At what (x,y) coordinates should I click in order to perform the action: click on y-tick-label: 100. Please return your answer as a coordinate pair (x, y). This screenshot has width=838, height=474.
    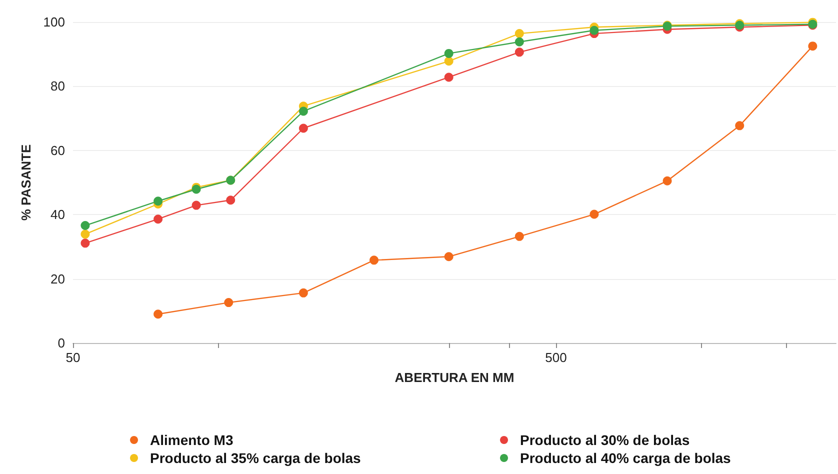
    Looking at the image, I should click on (54, 22).